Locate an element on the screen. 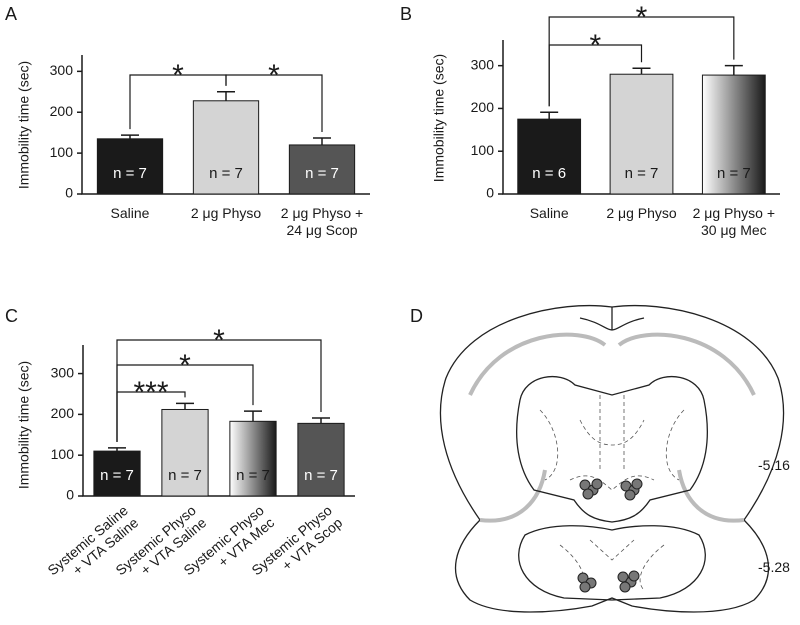 The image size is (800, 625). level-label: -5.28 is located at coordinates (774, 567).